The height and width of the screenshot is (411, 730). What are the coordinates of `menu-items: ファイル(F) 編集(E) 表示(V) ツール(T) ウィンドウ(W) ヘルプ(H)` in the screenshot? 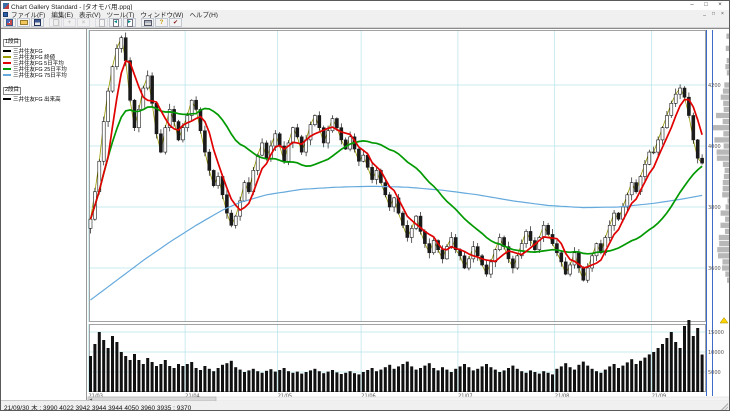 It's located at (117, 14).